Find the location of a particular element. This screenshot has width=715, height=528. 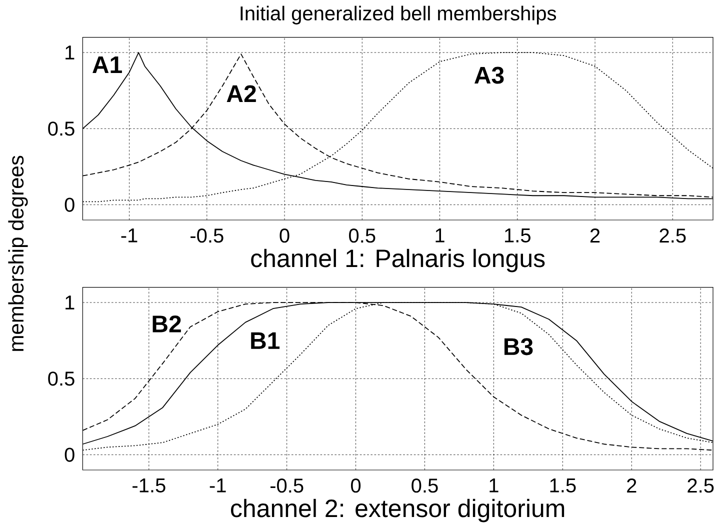

series-label: B2 is located at coordinates (166, 323).